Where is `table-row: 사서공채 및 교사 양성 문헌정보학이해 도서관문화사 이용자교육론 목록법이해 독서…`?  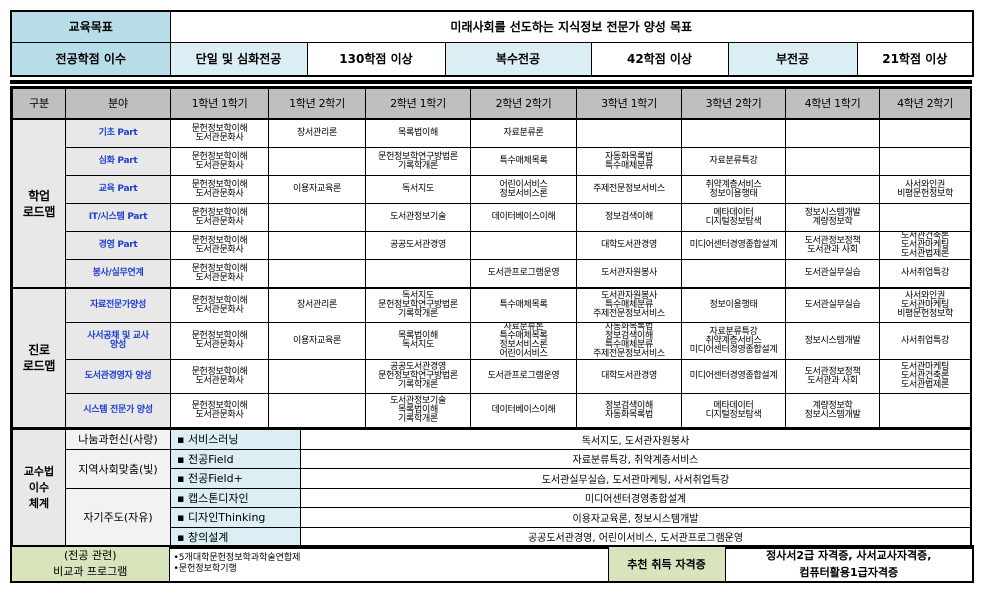
table-row: 사서공채 및 교사 양성 문헌정보학이해 도서관문화사 이용자교육론 목록법이해 독서… is located at coordinates (492, 341).